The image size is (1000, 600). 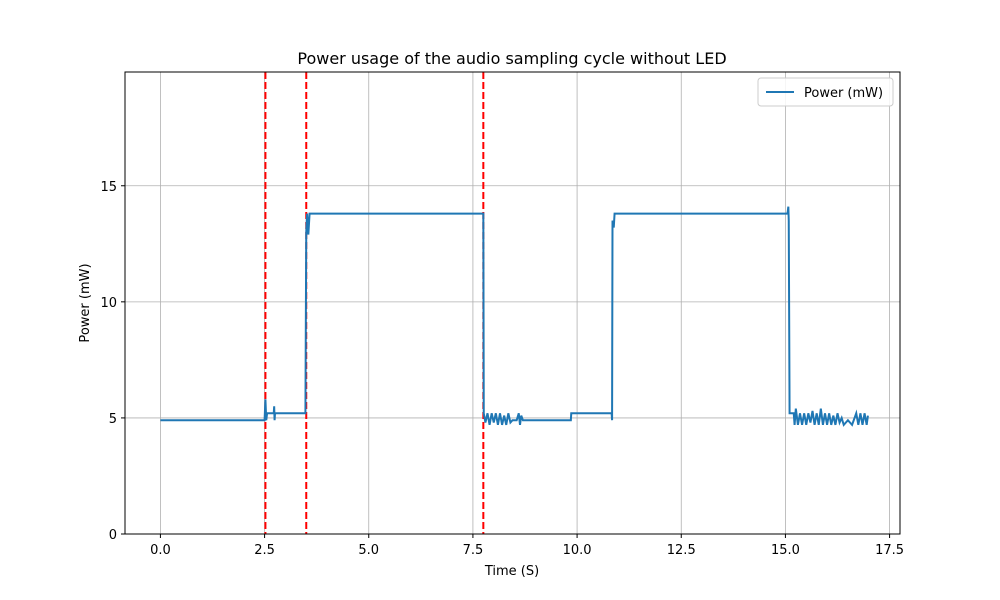 What do you see at coordinates (160, 550) in the screenshot?
I see `x-tick-label: 0.0` at bounding box center [160, 550].